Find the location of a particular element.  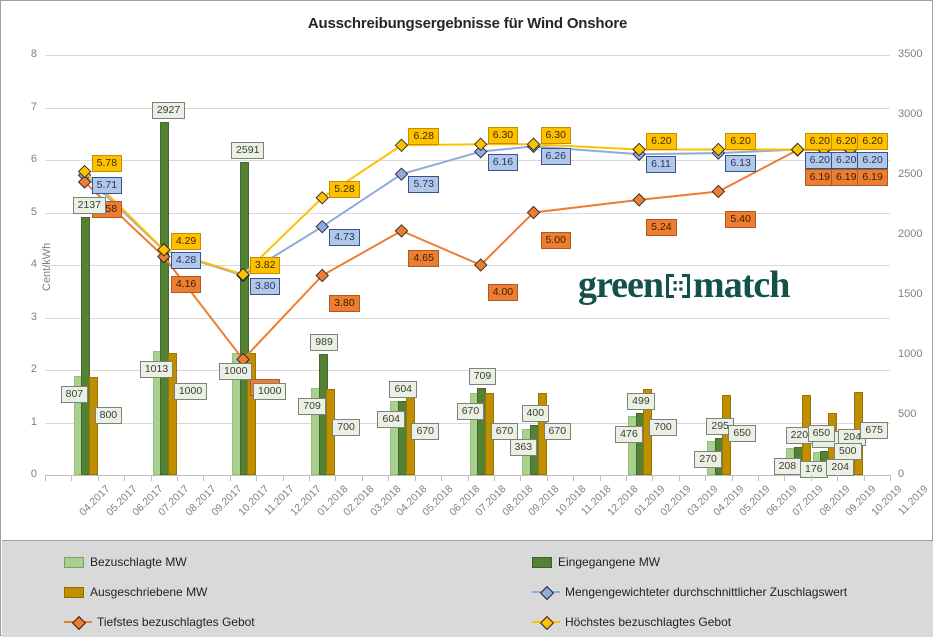

bar-data-label: 2137 is located at coordinates (89, 205).